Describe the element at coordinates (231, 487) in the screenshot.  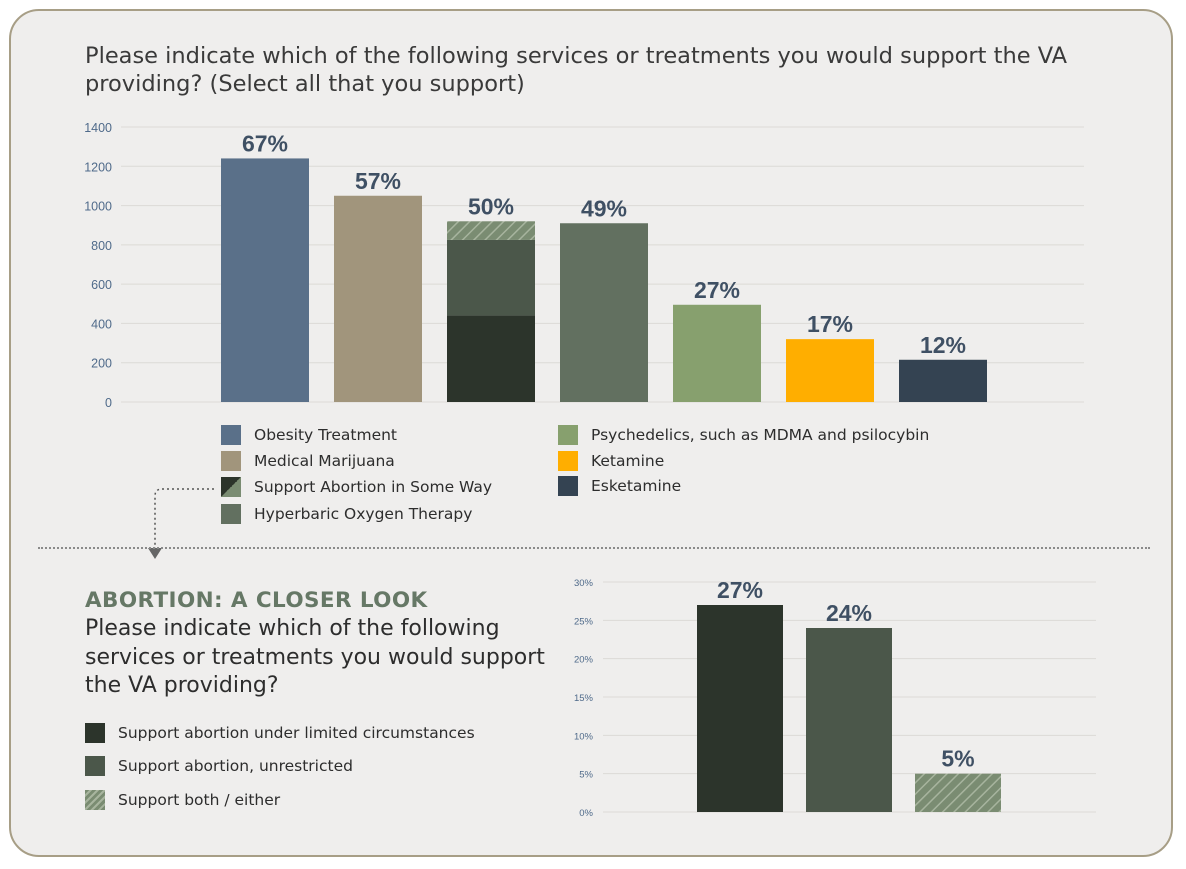
I see `legend-swatch-abortion` at that location.